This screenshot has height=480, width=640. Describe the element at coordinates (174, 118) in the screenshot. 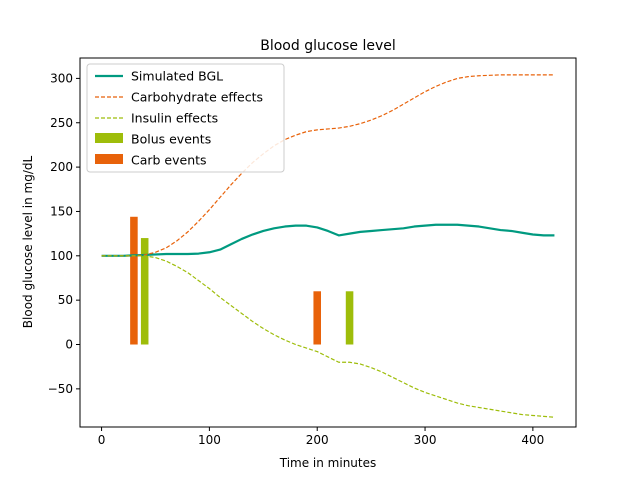

I see `legend-label-insulin-effects: Insulin effects` at that location.